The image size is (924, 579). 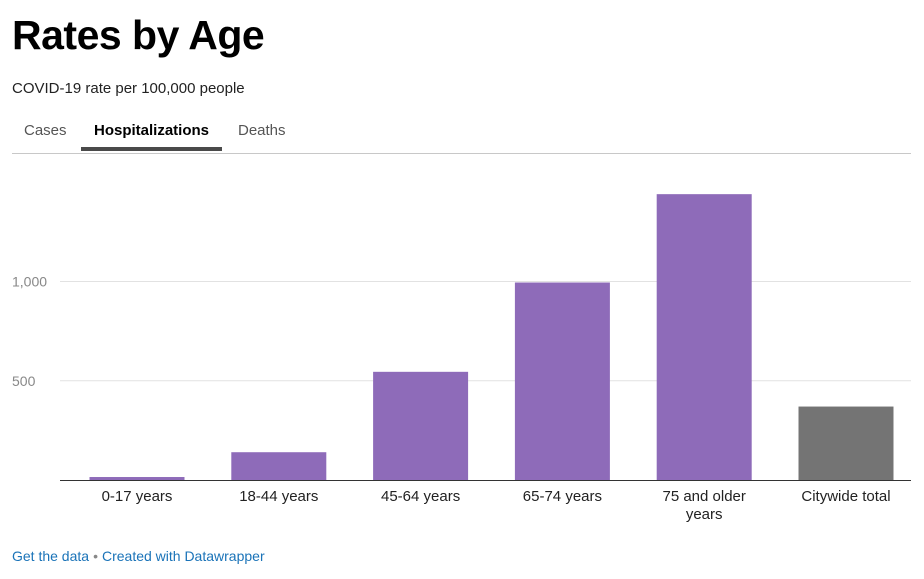 I want to click on tab-hospitalizations: Hospitalizations, so click(x=152, y=136).